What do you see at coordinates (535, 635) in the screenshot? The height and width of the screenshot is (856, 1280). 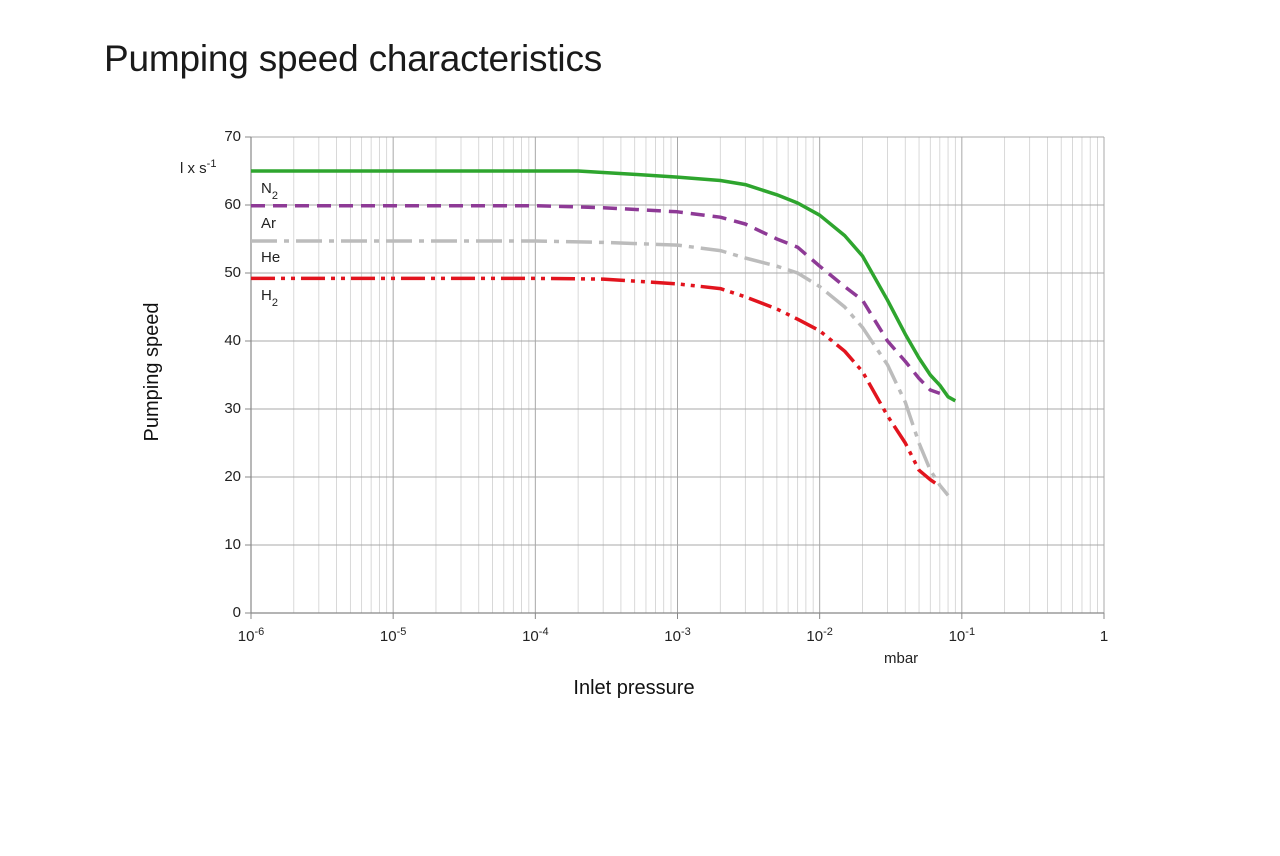 I see `x-tick-label: 10⁻⁴` at bounding box center [535, 635].